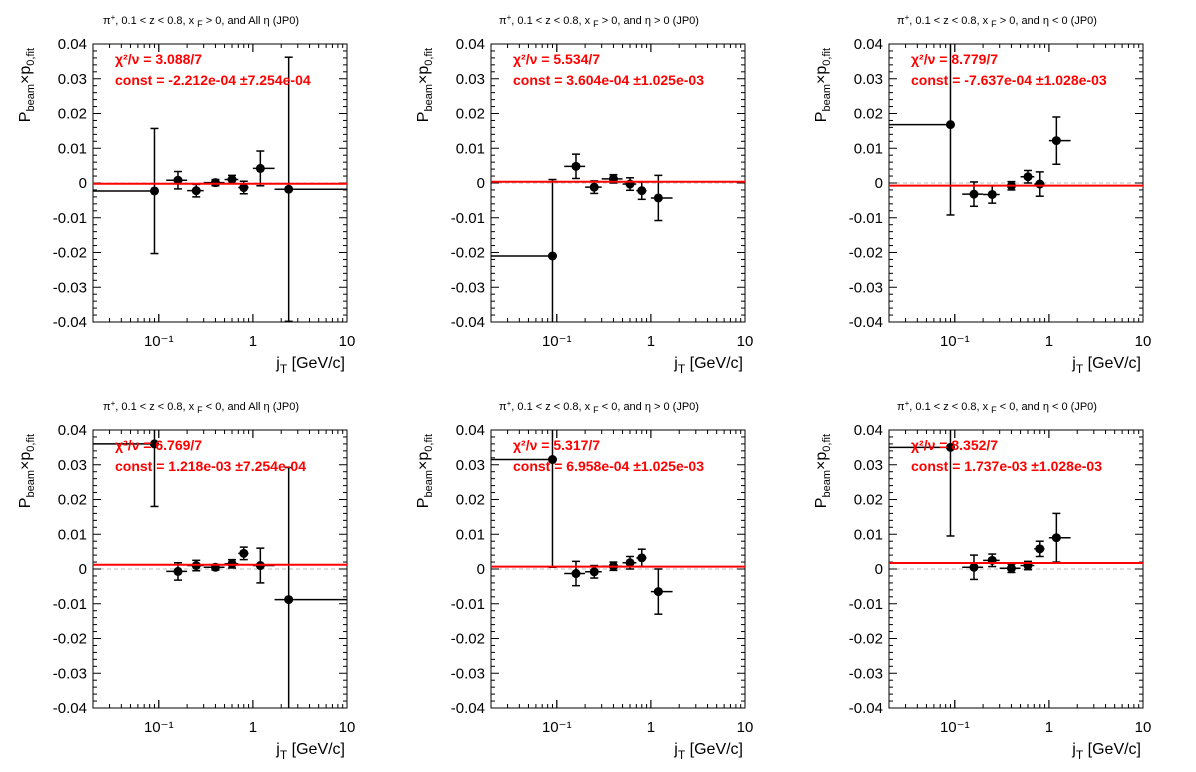  I want to click on chi2-label: χ²/ν = 8.779/7, so click(954, 59).